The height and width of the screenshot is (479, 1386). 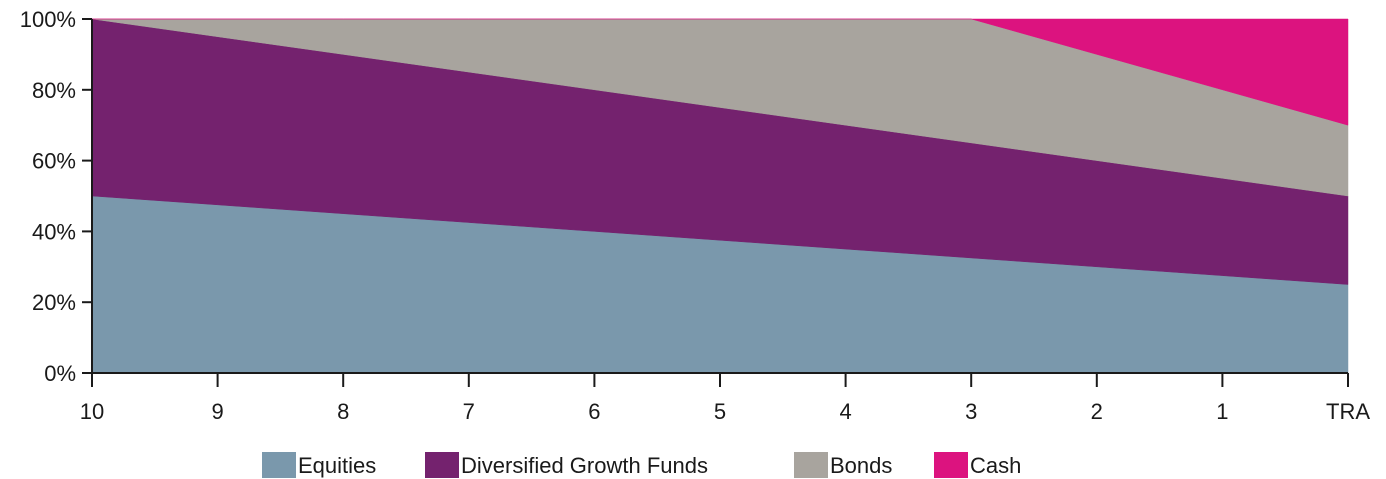 I want to click on y-tick-label: 60%, so click(x=54, y=161).